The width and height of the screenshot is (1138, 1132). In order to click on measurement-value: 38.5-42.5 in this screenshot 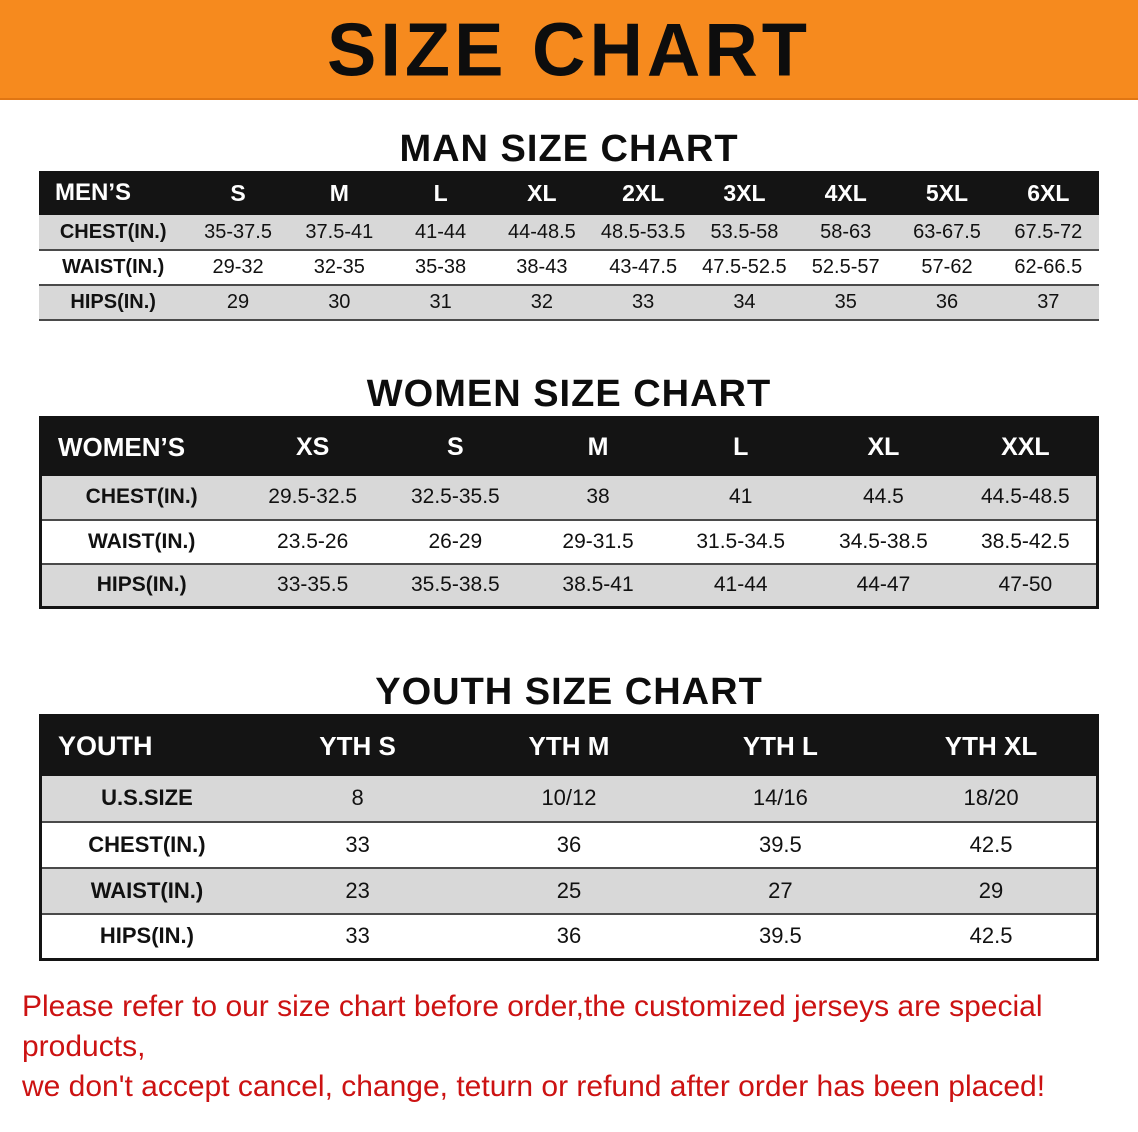, I will do `click(1025, 541)`.